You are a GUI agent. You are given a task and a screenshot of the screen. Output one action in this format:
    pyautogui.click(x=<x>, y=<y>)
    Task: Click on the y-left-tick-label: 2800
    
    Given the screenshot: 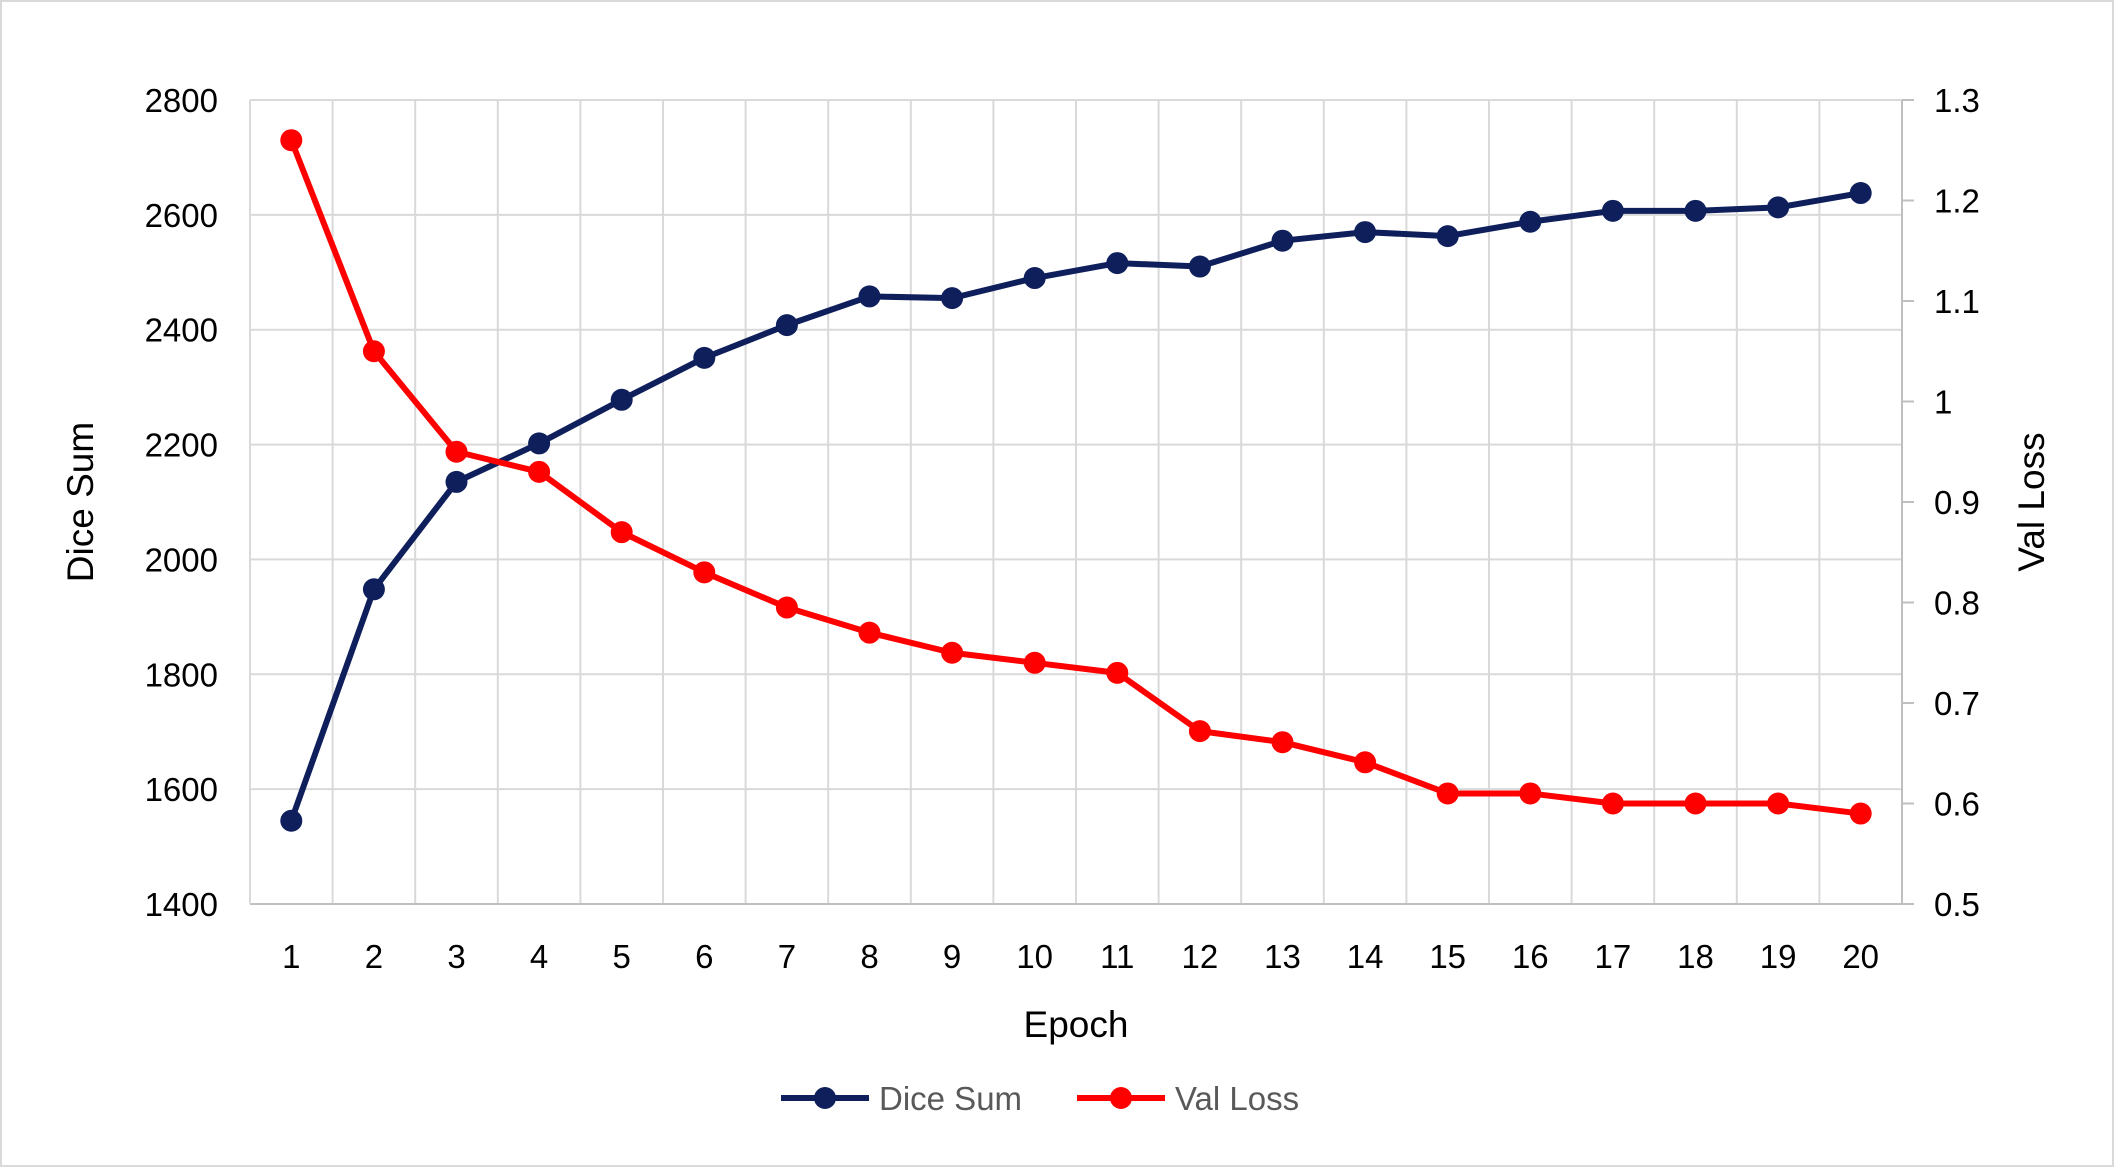 What is the action you would take?
    pyautogui.click(x=181, y=100)
    